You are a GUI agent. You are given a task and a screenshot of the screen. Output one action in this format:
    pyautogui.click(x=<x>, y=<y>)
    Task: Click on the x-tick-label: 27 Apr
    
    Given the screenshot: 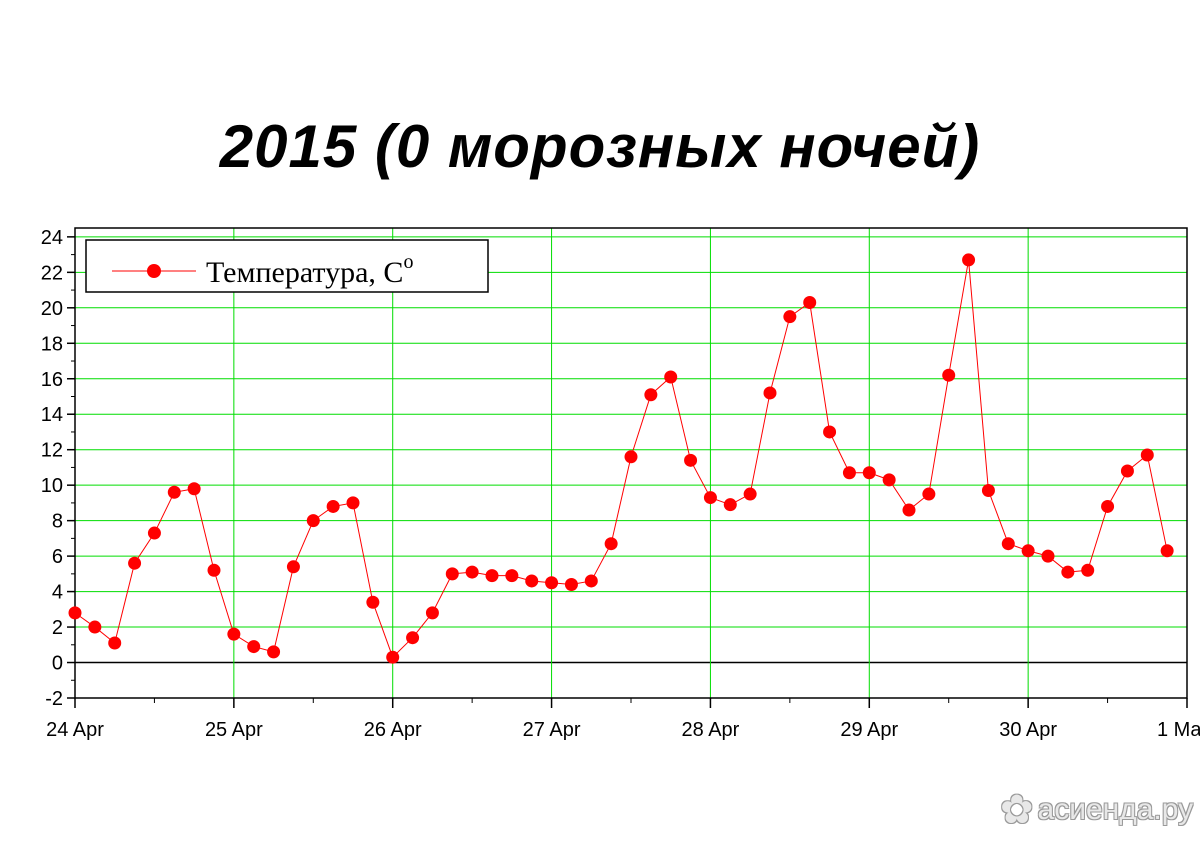 What is the action you would take?
    pyautogui.click(x=552, y=730)
    